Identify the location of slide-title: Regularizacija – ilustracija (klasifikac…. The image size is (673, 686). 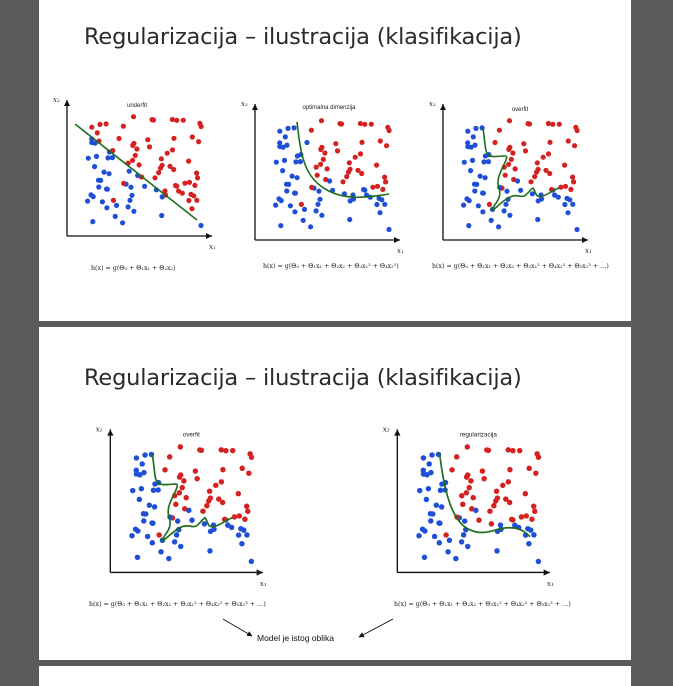
(303, 37).